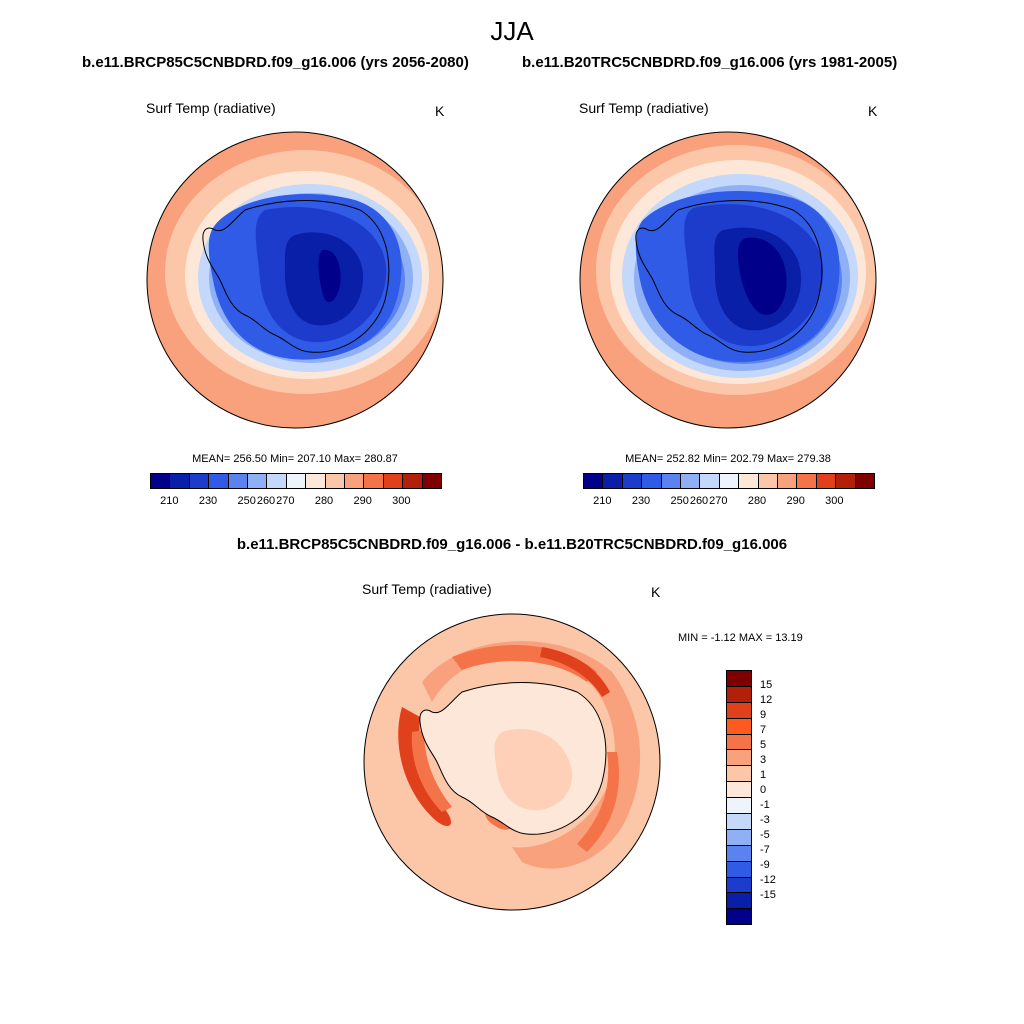 The width and height of the screenshot is (1024, 1024). Describe the element at coordinates (763, 745) in the screenshot. I see `colorbar-diff-tick-label: 5` at that location.